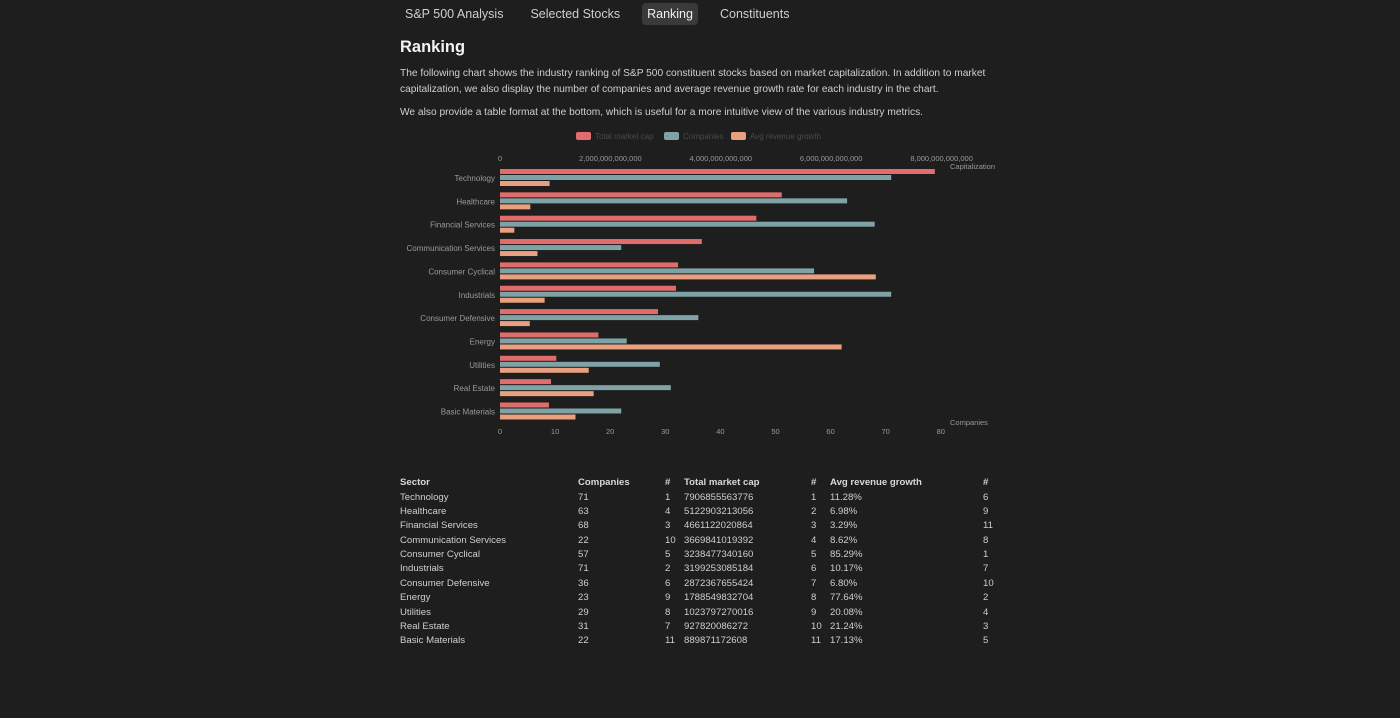  I want to click on table-cell: 11, so click(816, 641).